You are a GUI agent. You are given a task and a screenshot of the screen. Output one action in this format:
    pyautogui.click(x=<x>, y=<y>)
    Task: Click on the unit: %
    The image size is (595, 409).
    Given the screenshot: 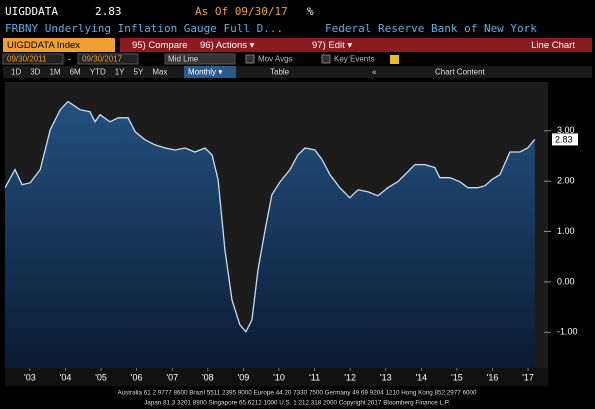 What is the action you would take?
    pyautogui.click(x=310, y=11)
    